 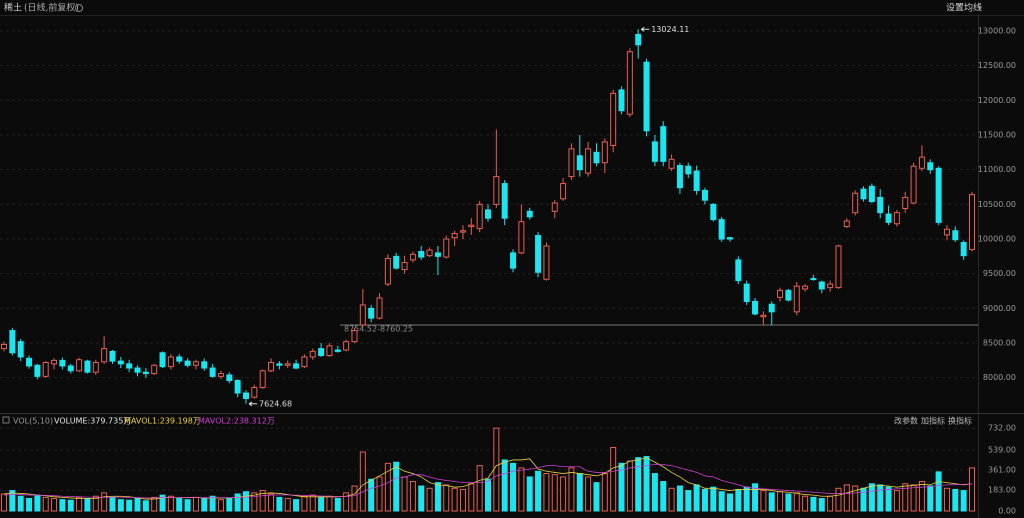 What do you see at coordinates (33, 421) in the screenshot?
I see `volume-title: VOL(5,10)` at bounding box center [33, 421].